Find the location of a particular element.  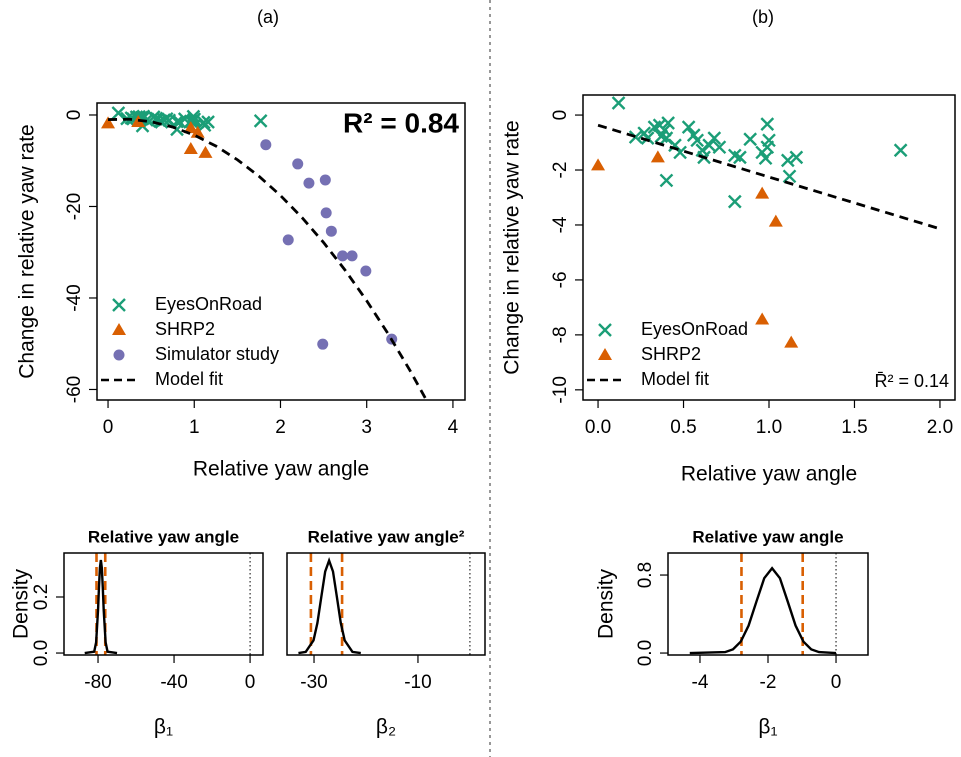

y-tick-label: 0.8 is located at coordinates (645, 575).